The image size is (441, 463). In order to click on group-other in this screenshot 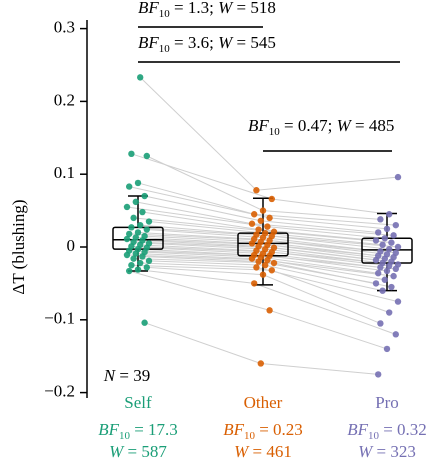, I will do `click(263, 277)`.